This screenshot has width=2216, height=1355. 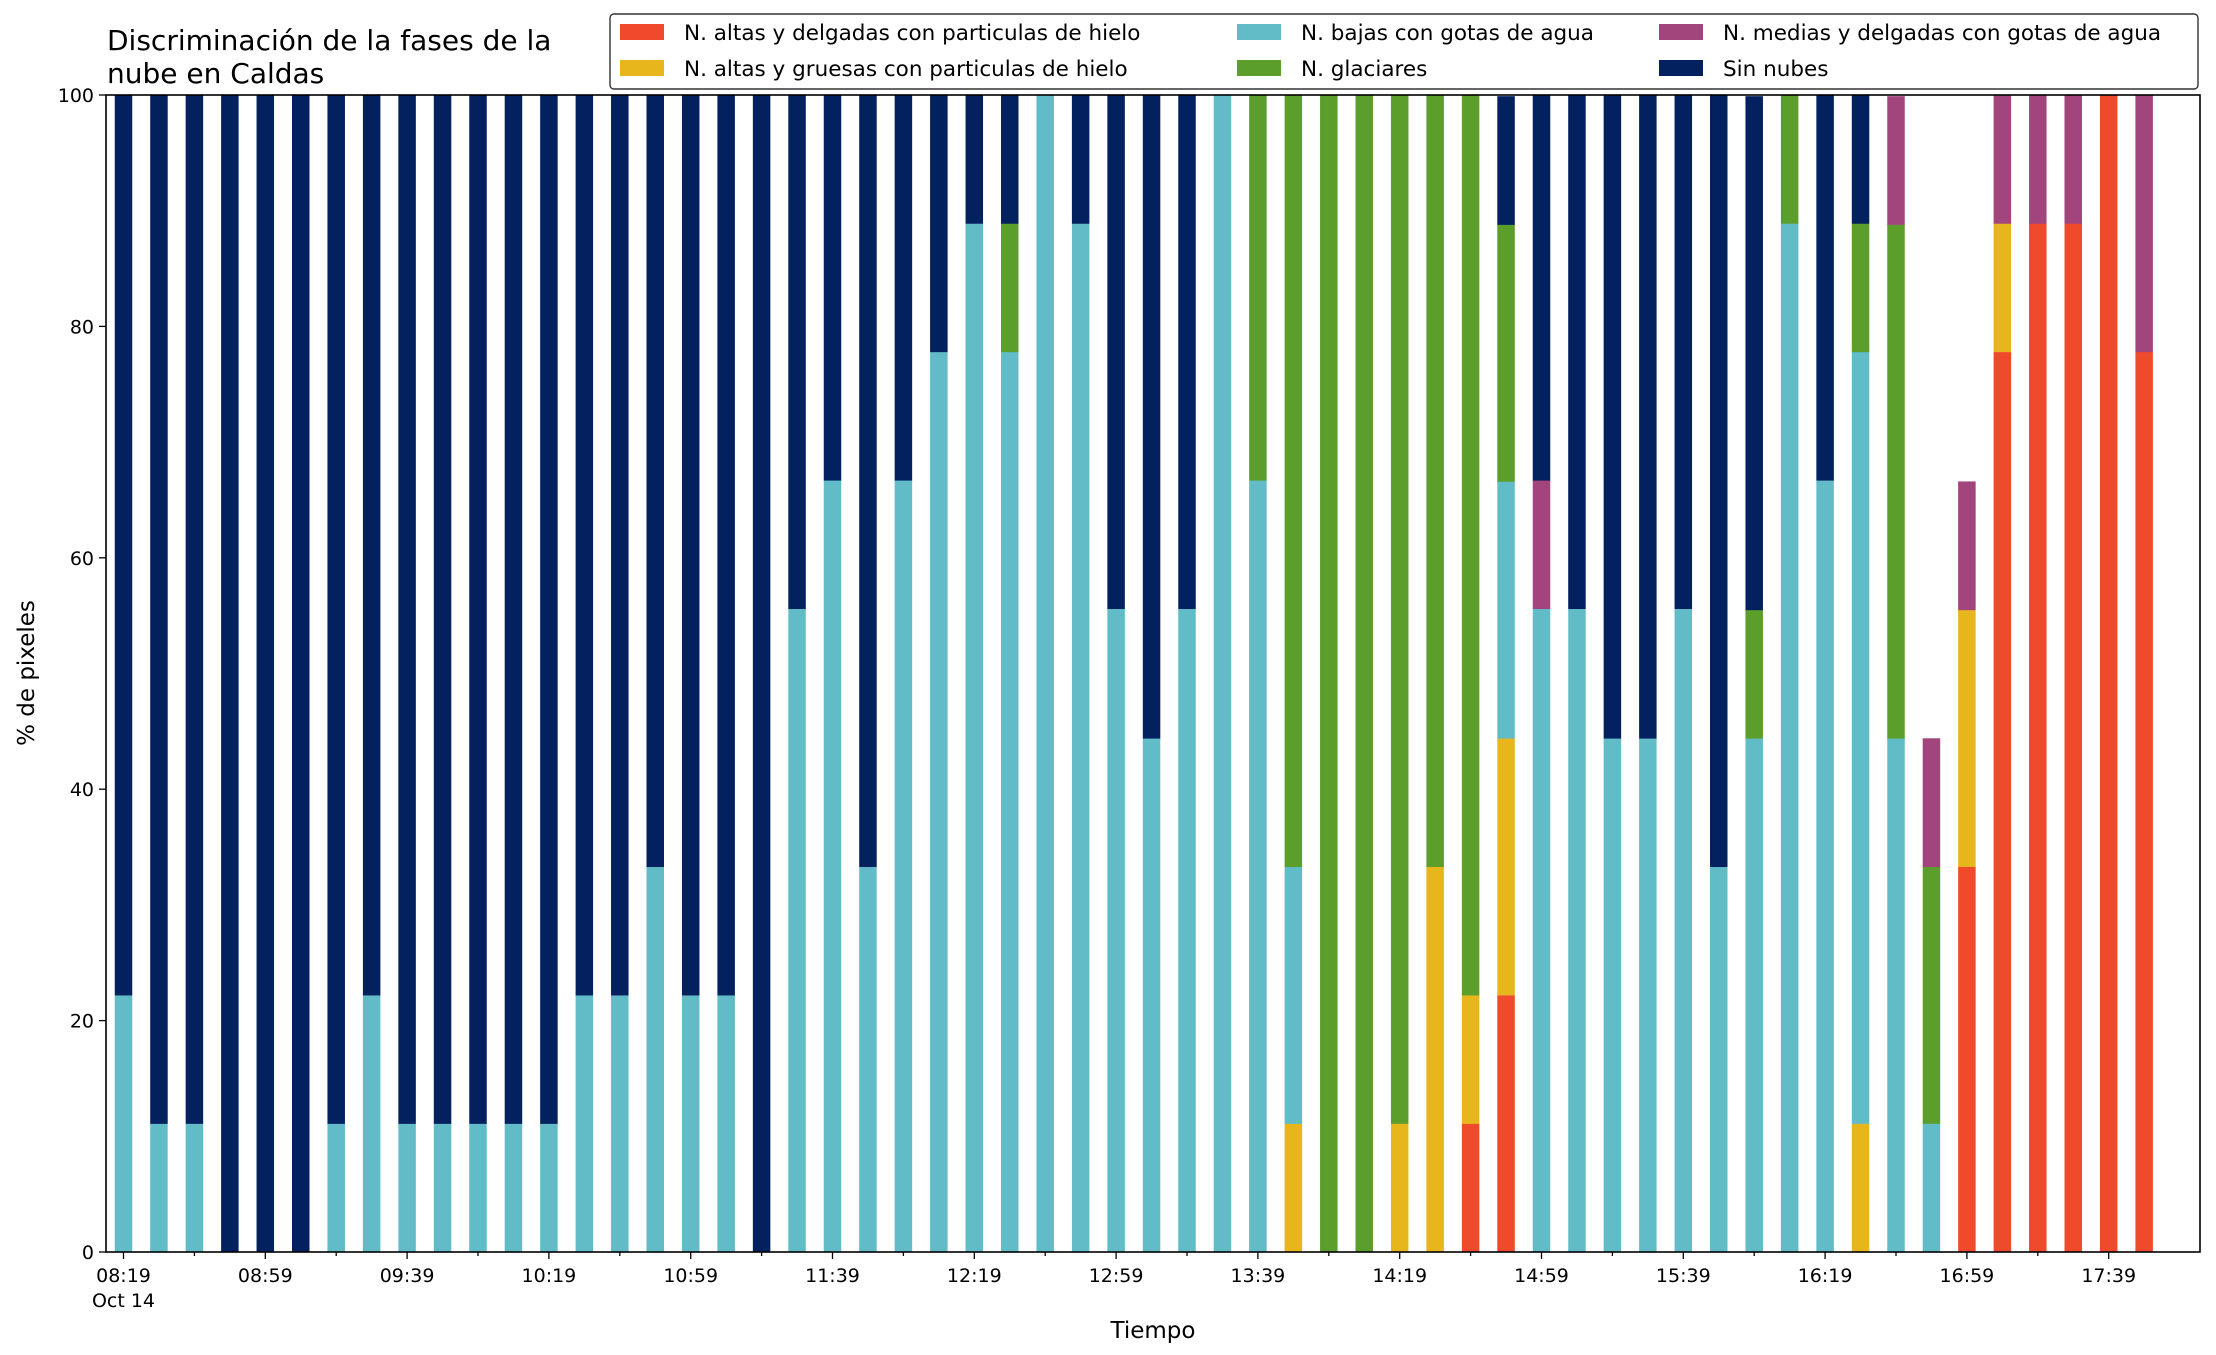 I want to click on x-tick-label: 17:39, so click(x=2108, y=1276).